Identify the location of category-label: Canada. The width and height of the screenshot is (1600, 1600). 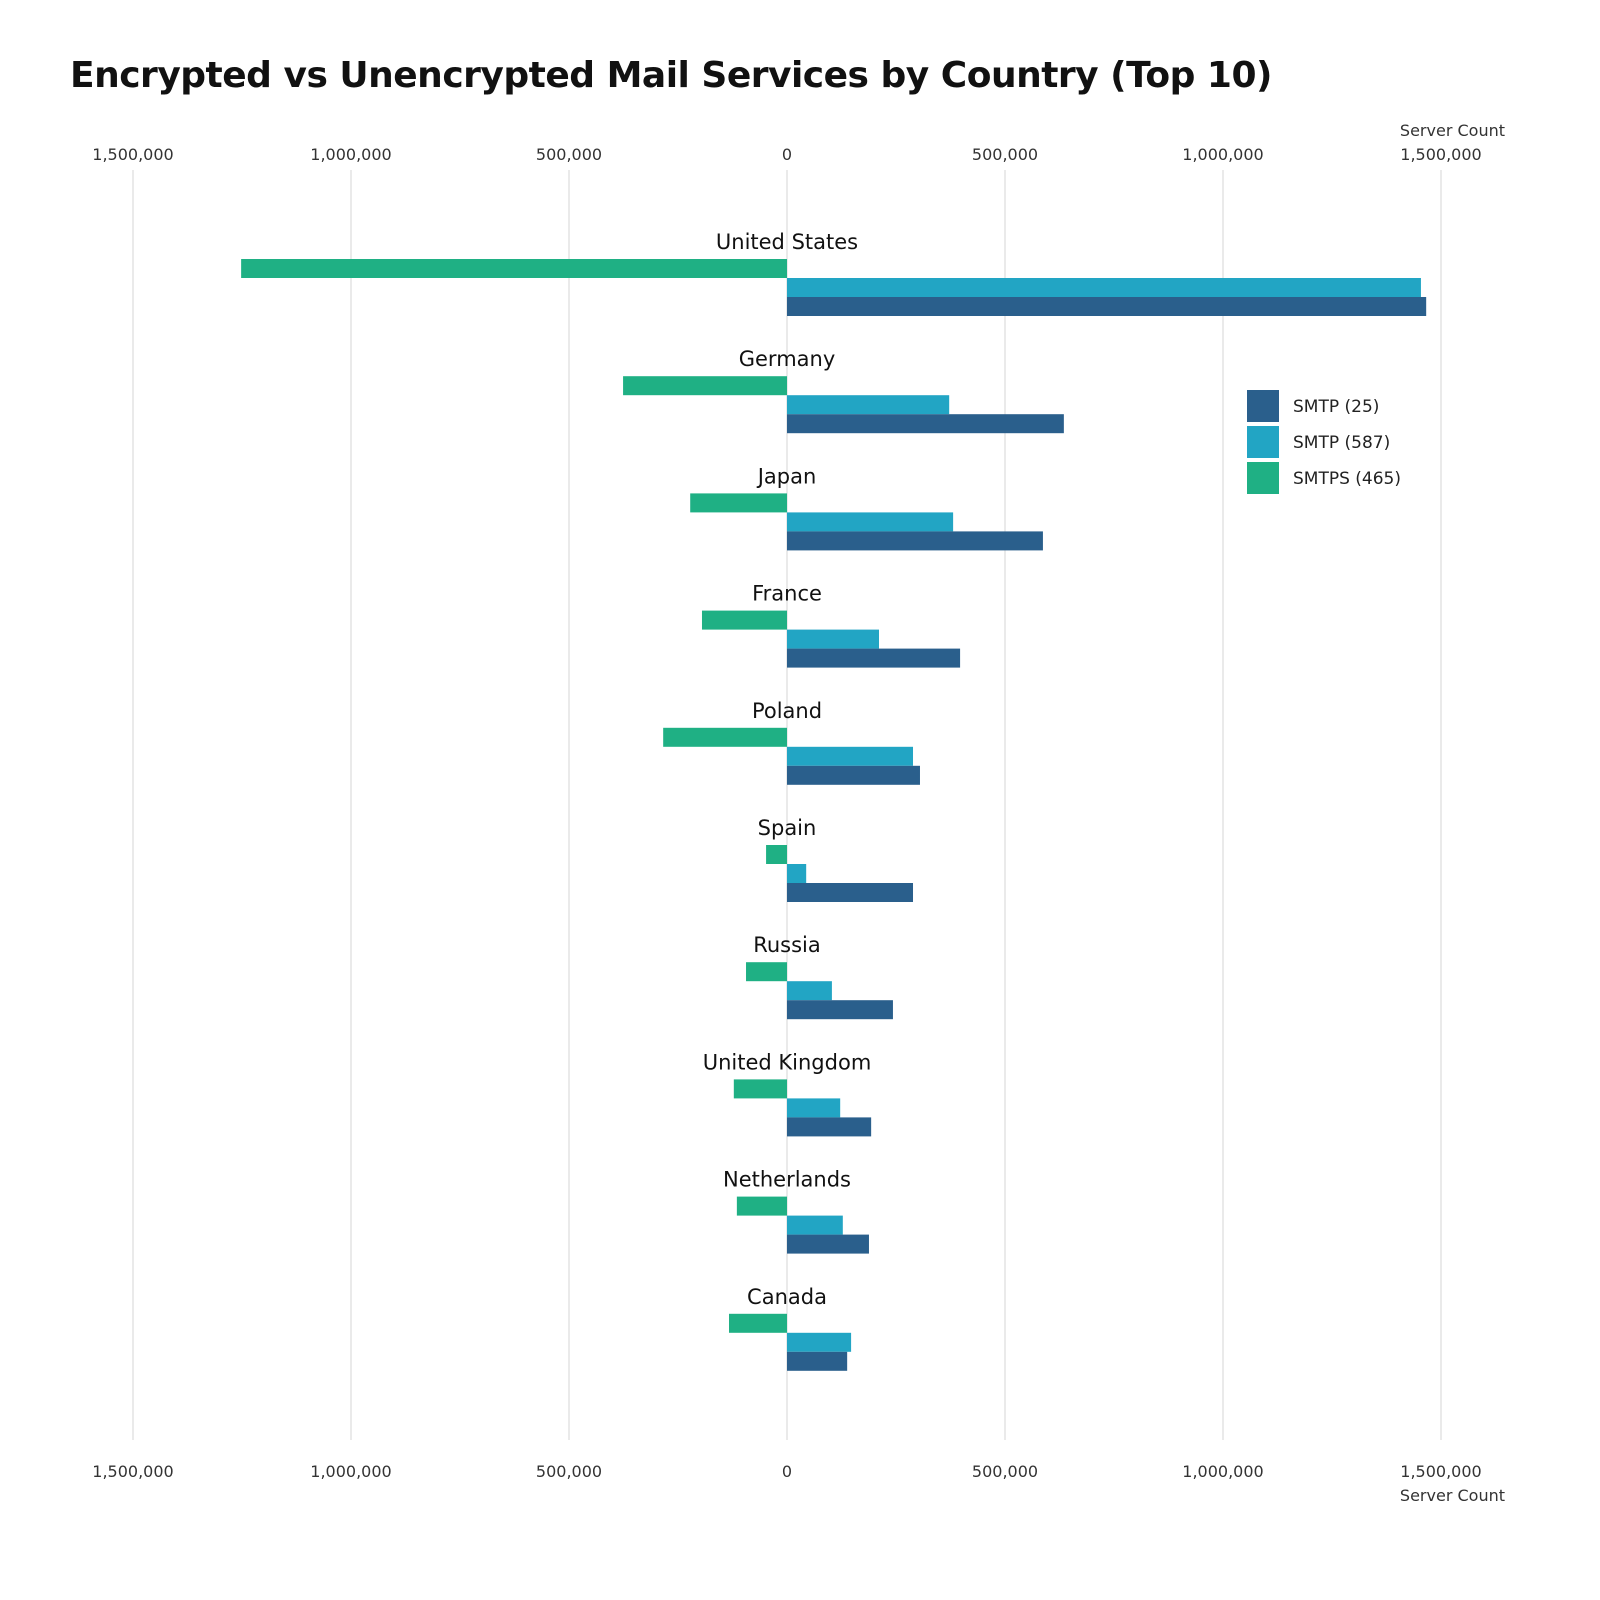
(787, 1297).